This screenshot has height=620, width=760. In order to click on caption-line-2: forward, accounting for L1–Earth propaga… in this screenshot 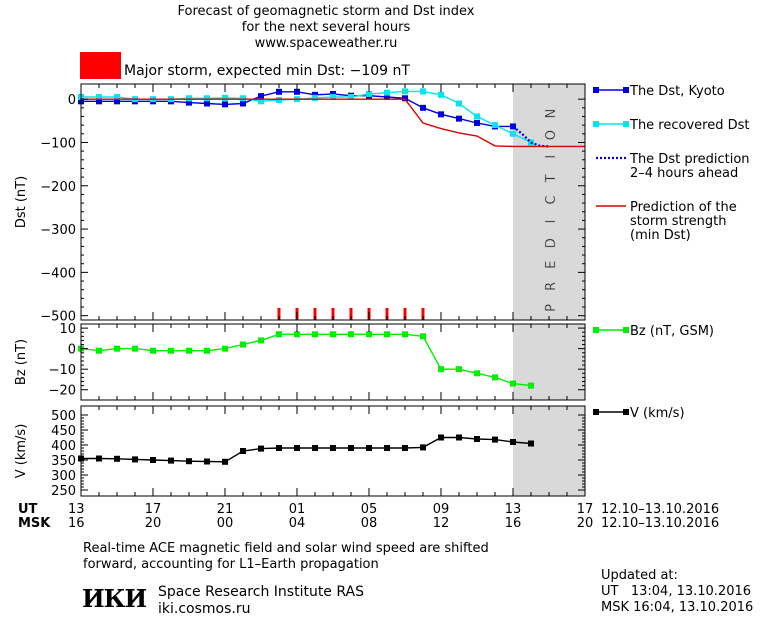, I will do `click(231, 564)`.